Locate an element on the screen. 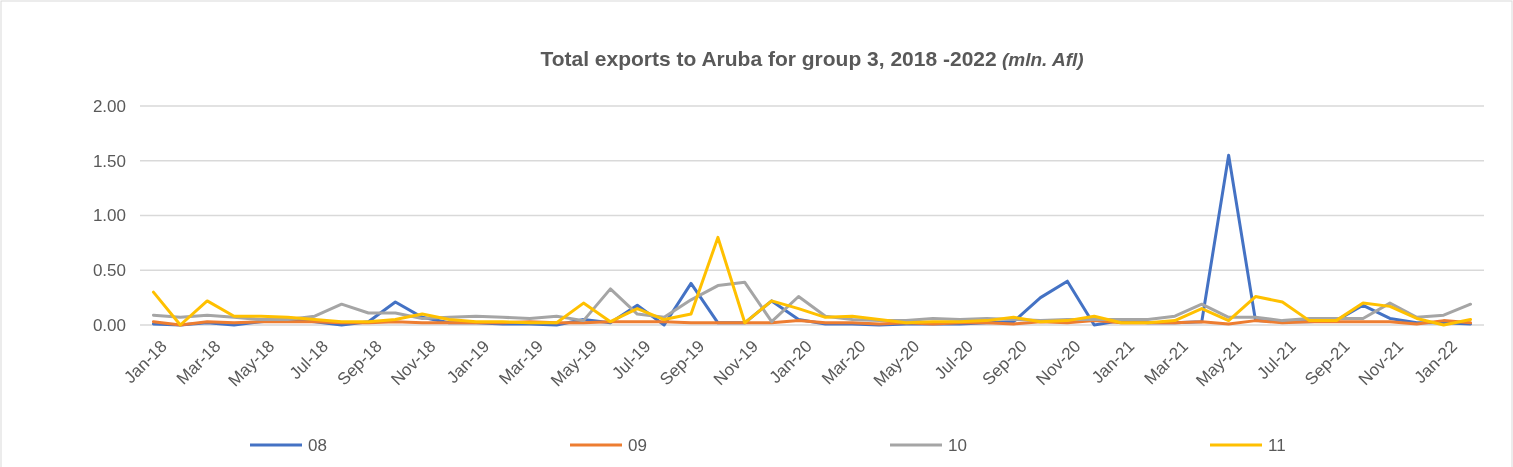  legend-label: 10 is located at coordinates (957, 445).